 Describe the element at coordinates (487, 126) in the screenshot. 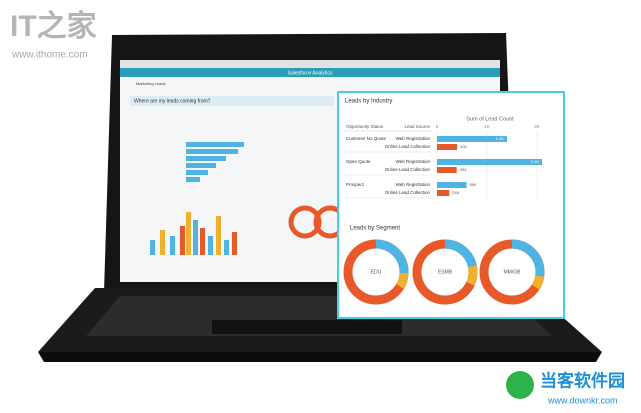

I see `x-tick-label: 1K` at that location.